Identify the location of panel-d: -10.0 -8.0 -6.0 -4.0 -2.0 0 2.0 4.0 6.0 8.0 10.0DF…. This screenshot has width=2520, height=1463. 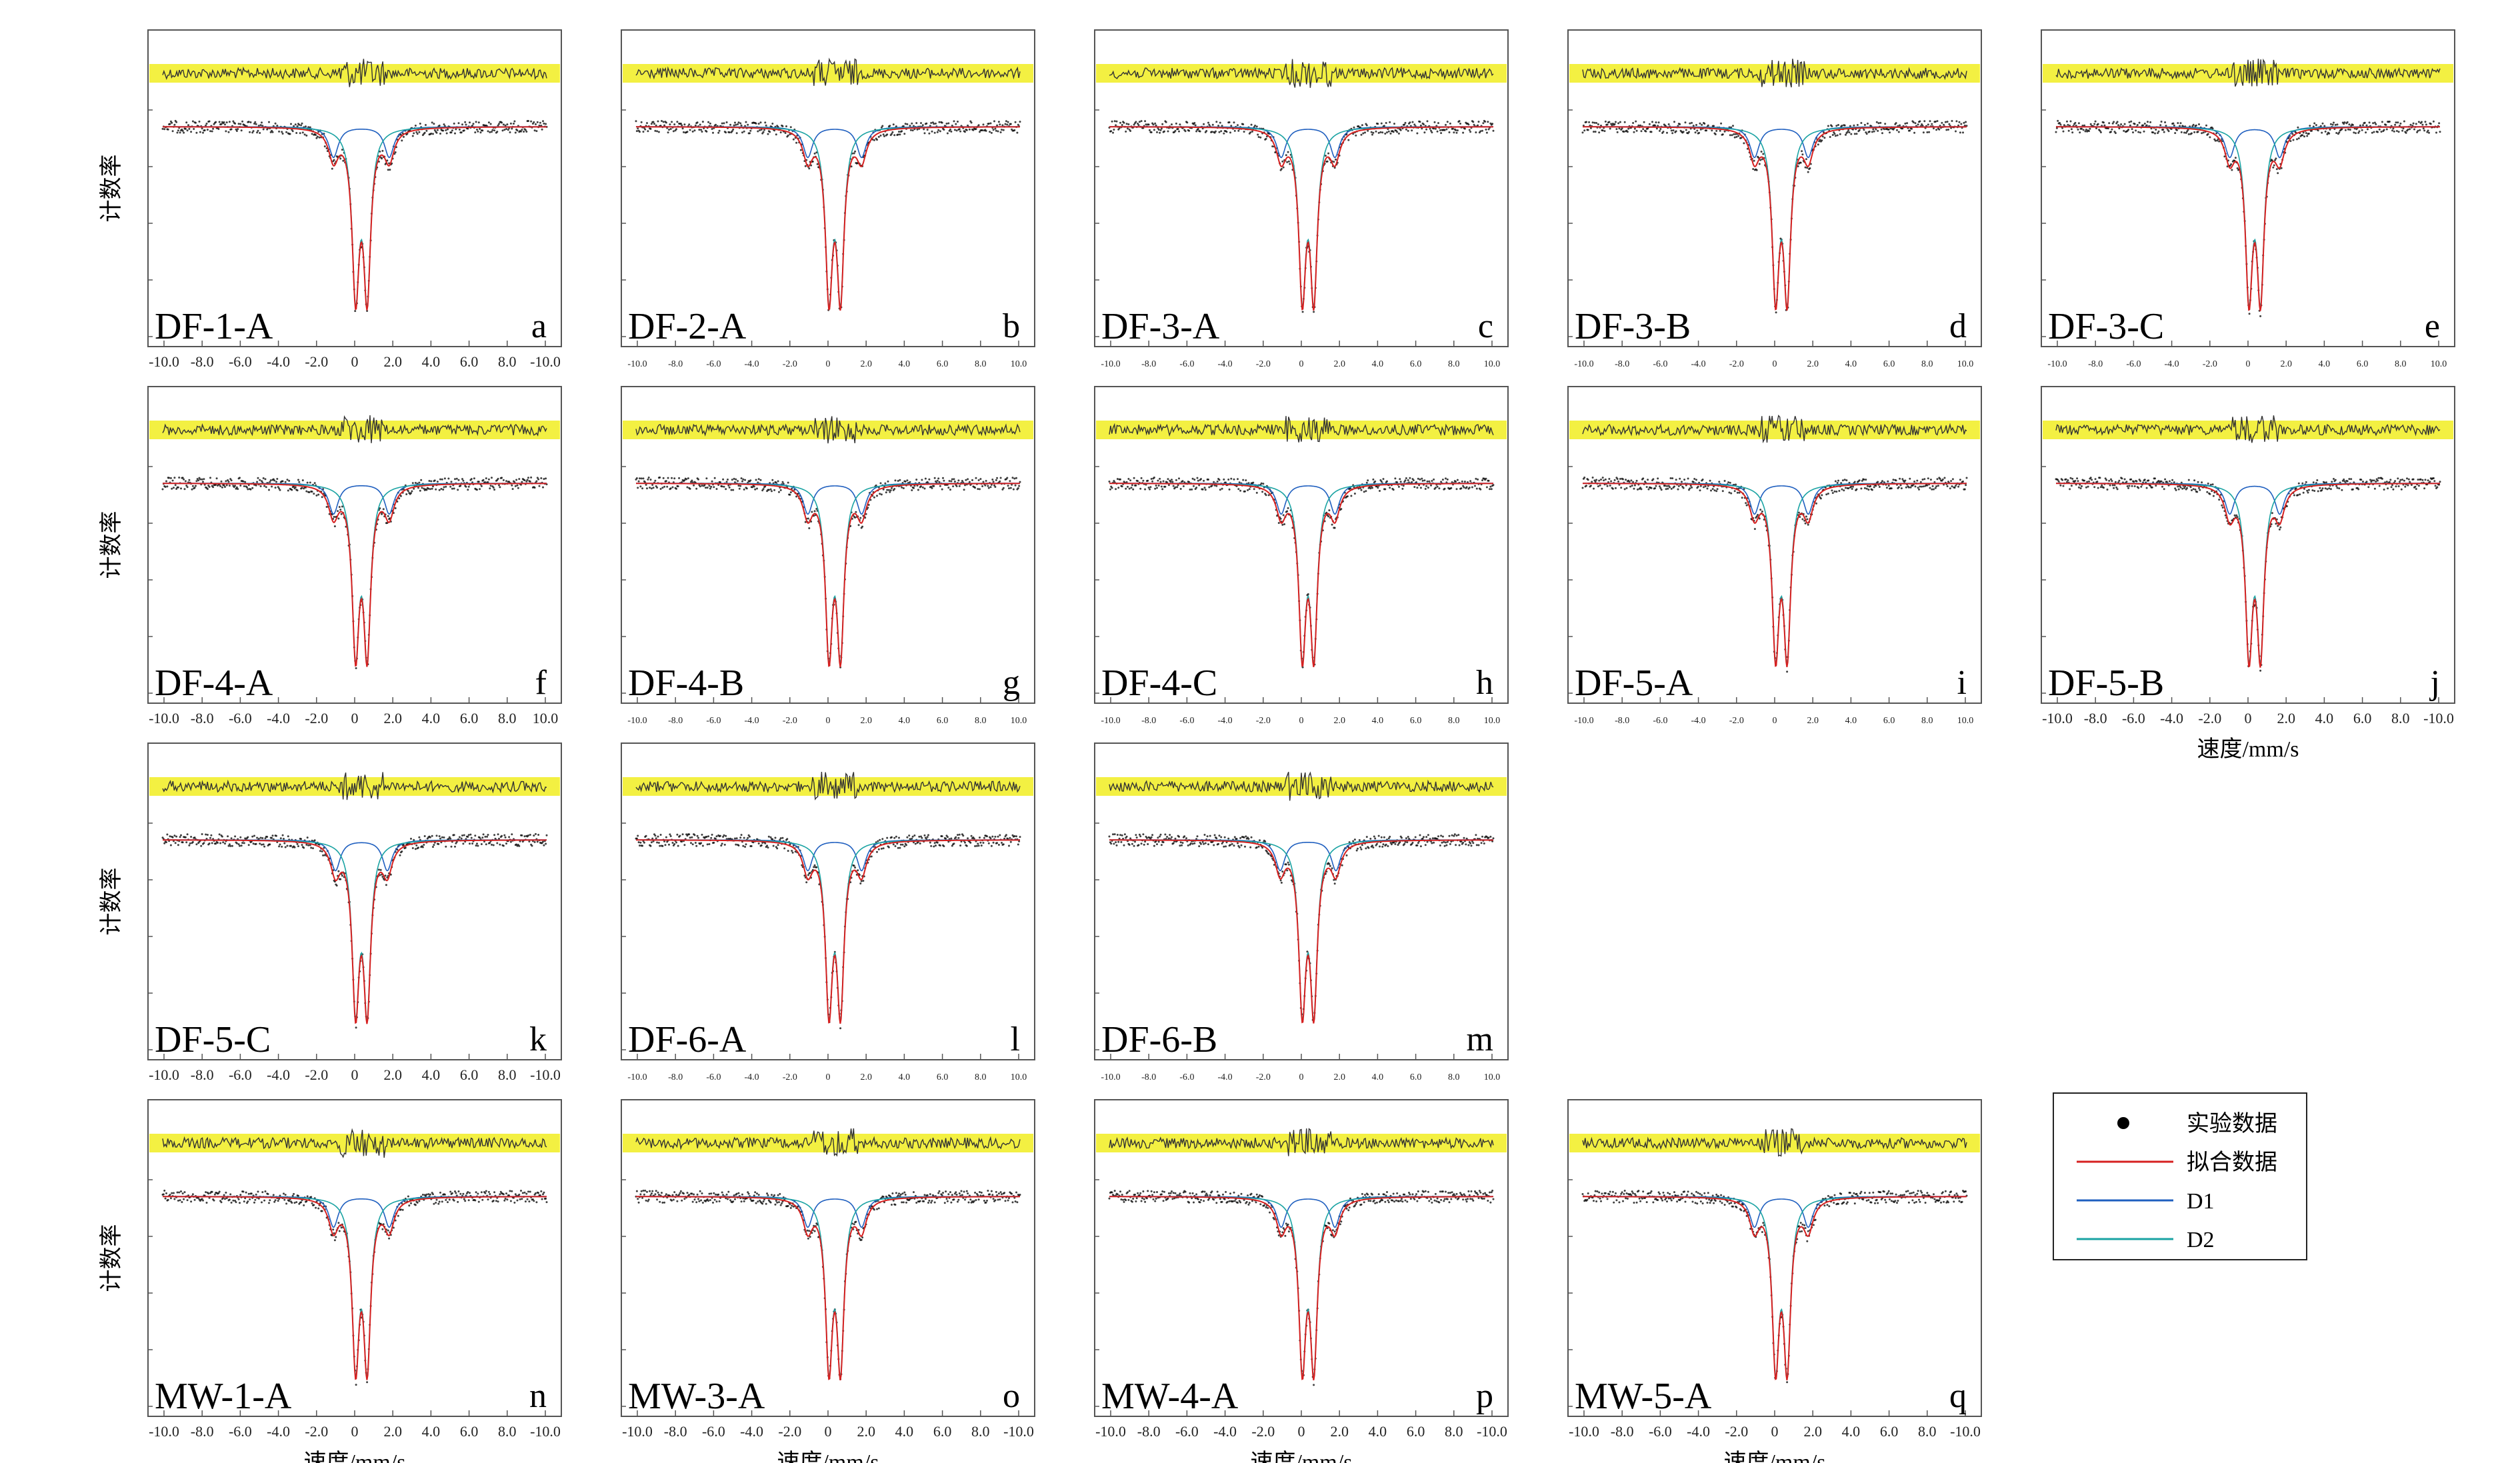
(1774, 199).